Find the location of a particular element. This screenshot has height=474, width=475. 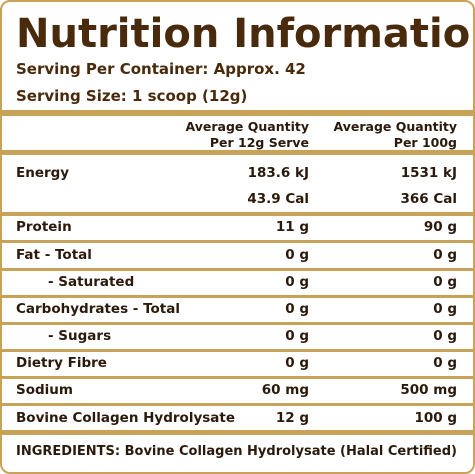

per-serve: 183.6 kJ is located at coordinates (278, 173).